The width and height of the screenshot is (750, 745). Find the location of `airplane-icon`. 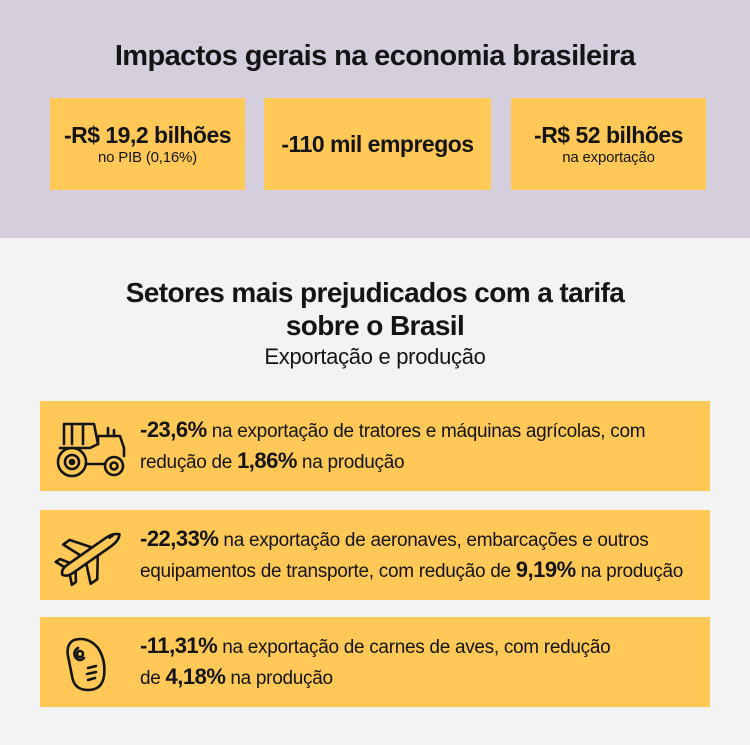

airplane-icon is located at coordinates (87, 559).